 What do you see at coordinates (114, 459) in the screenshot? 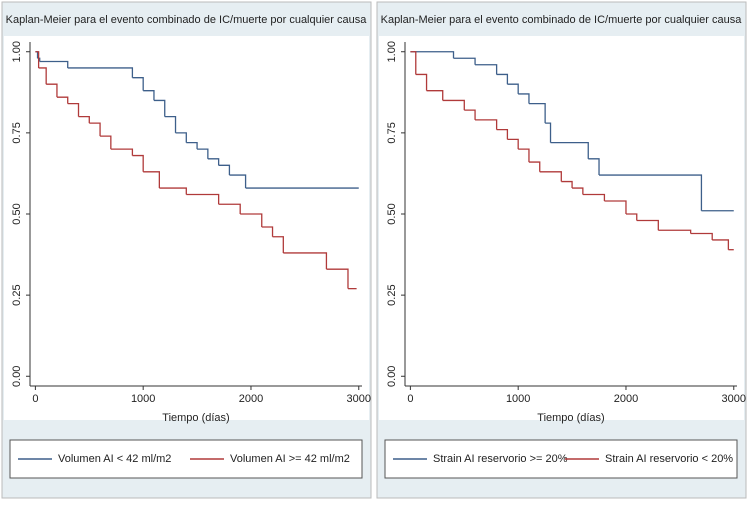
I see `legend-label: Volumen AI < 42 ml/m2` at bounding box center [114, 459].